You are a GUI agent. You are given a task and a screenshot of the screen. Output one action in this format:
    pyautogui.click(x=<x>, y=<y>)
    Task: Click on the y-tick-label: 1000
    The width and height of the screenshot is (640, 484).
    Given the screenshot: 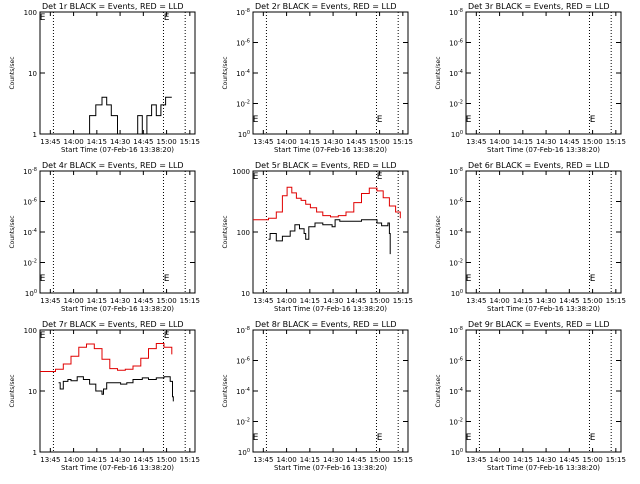 What is the action you would take?
    pyautogui.click(x=241, y=172)
    